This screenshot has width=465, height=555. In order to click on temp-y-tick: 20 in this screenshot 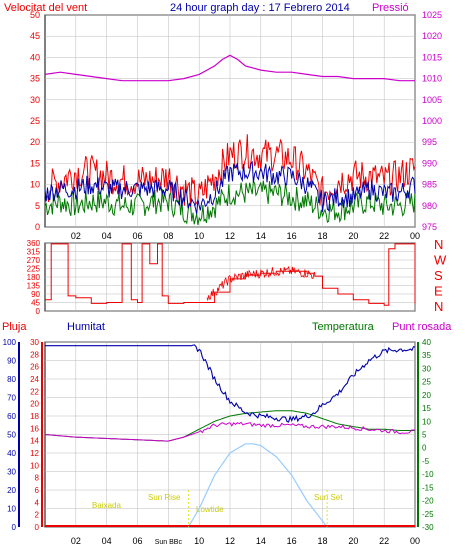, I will do `click(426, 395)`.